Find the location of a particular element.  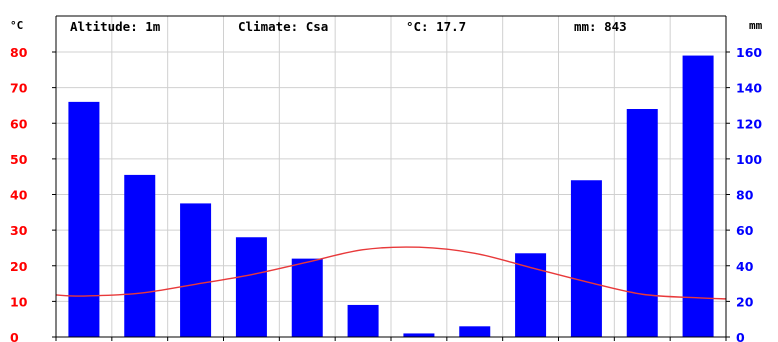

left-tick-label: 60 is located at coordinates (19, 123).